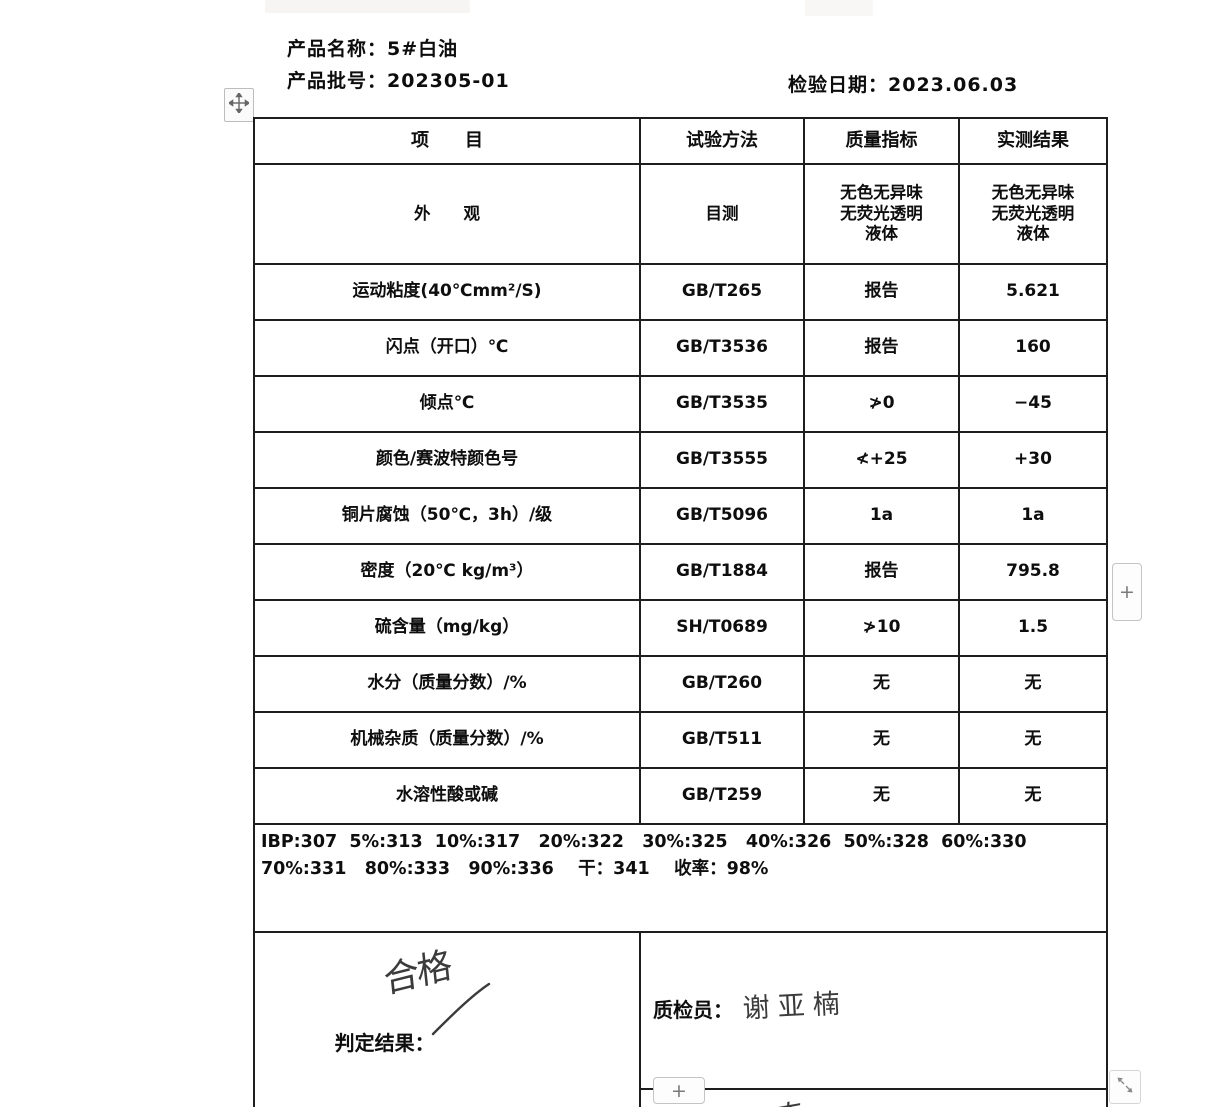 The image size is (1231, 1107). I want to click on product-name-line: 产品名称：5#白油, so click(372, 47).